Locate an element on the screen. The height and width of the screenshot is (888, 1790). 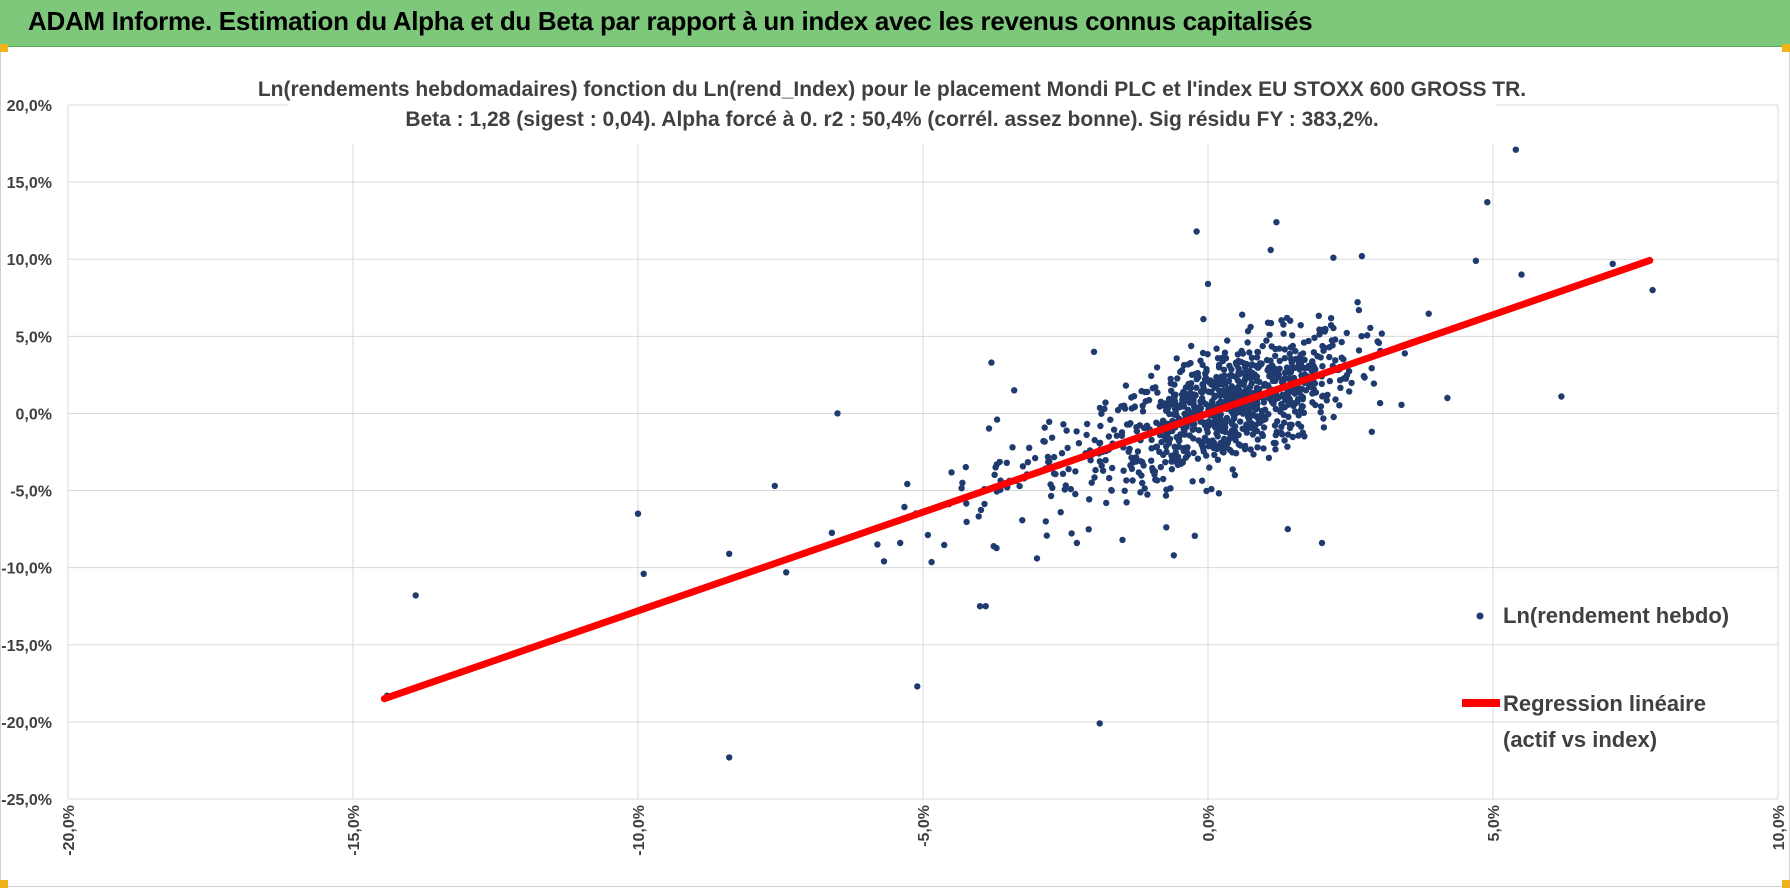
selection-handle-bottom-left is located at coordinates (4, 884).